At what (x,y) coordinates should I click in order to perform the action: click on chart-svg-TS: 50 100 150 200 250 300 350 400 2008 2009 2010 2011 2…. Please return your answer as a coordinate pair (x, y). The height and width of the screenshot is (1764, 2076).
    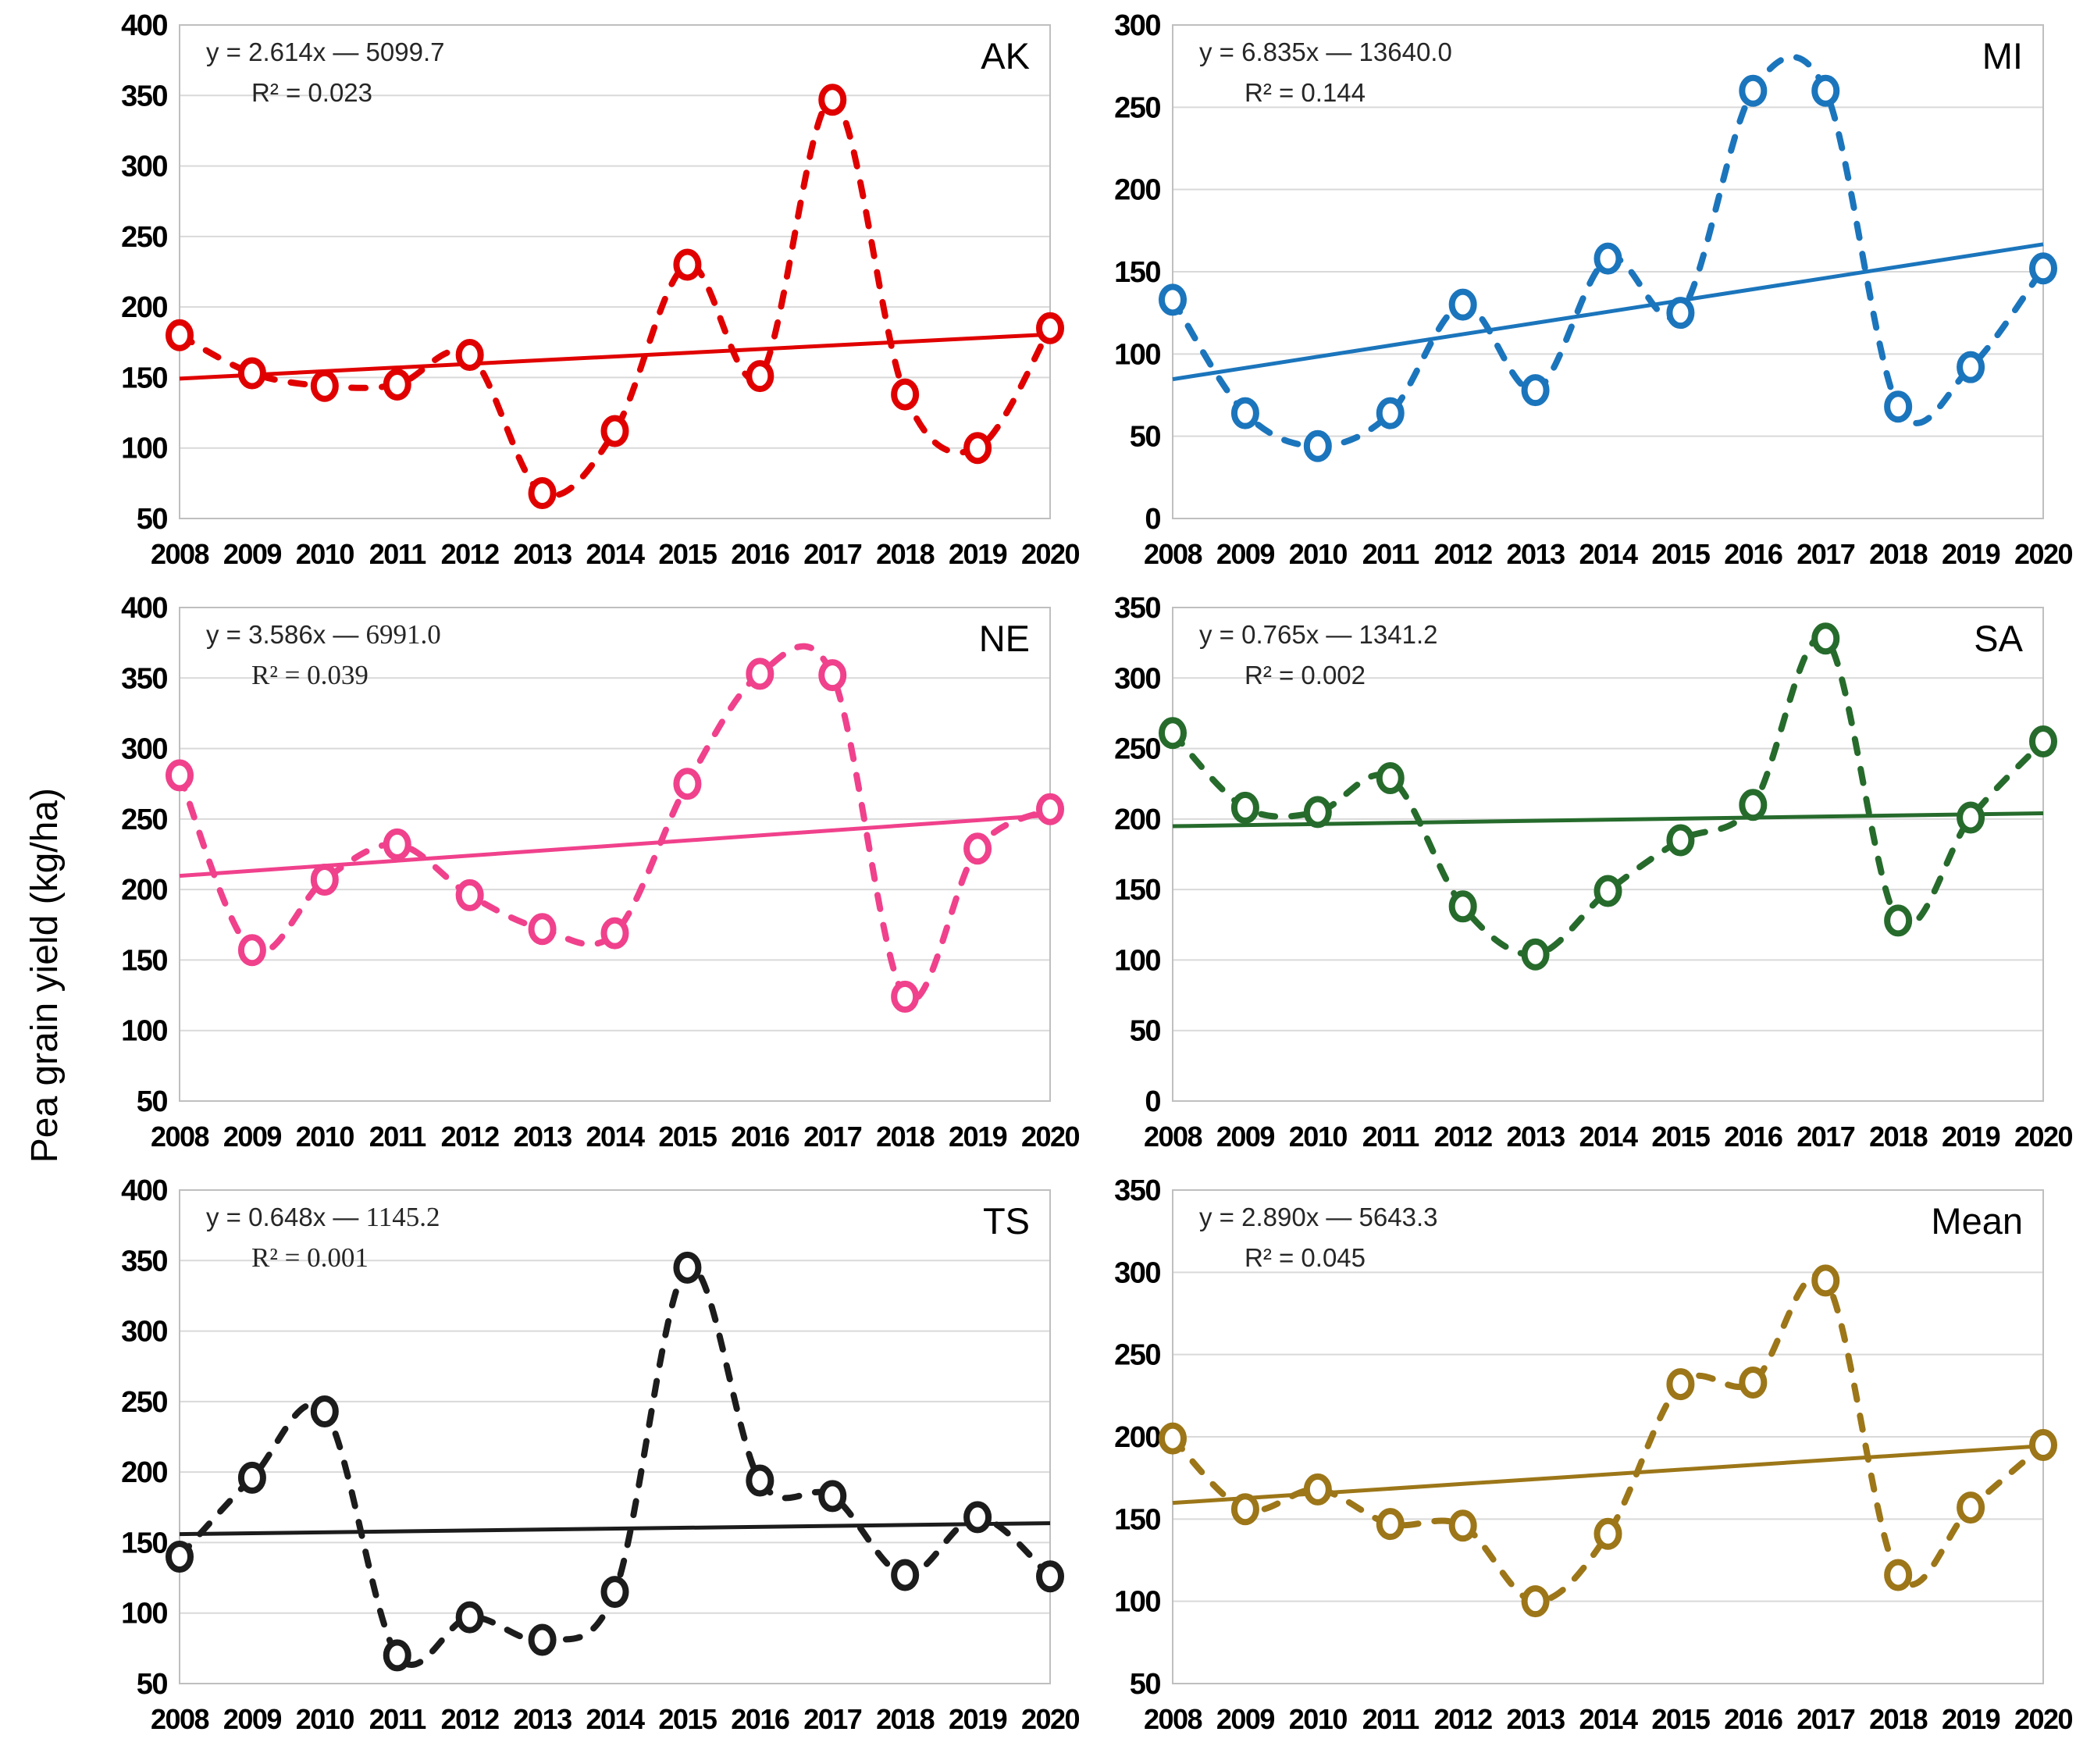
    Looking at the image, I should click on (601, 1454).